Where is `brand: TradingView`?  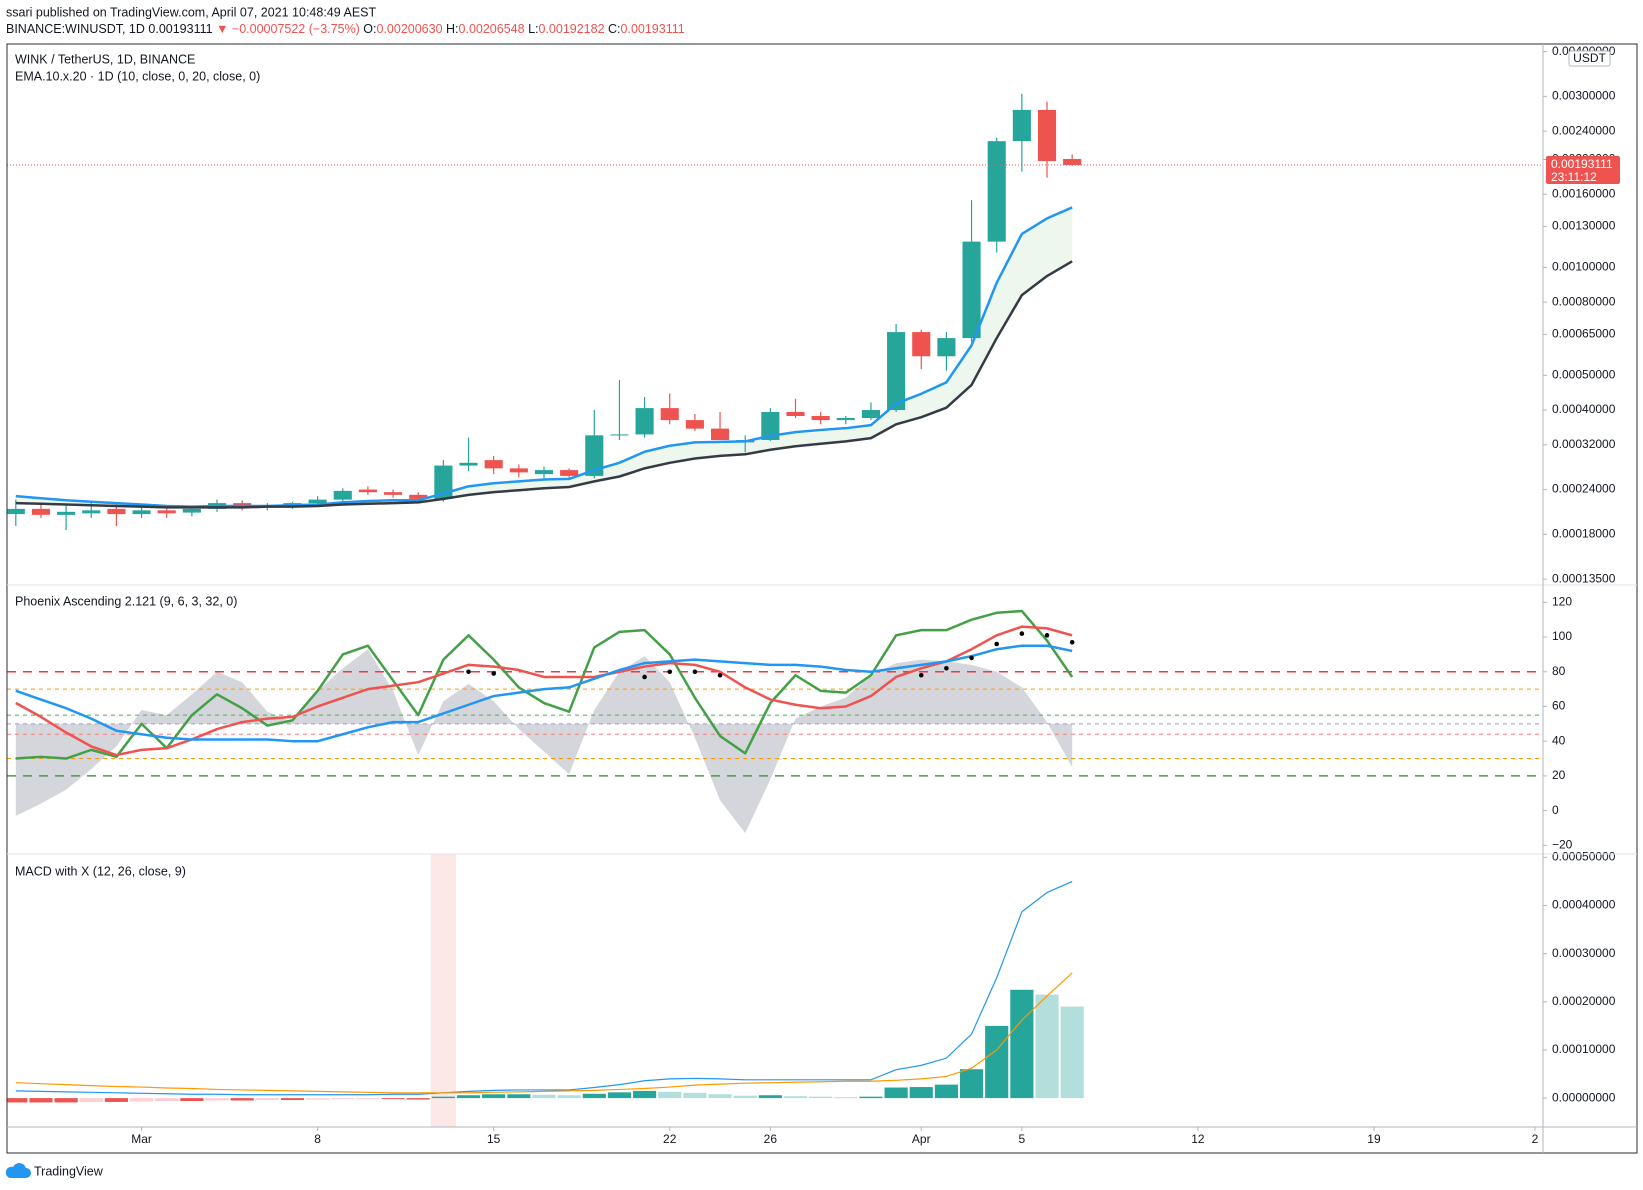 brand: TradingView is located at coordinates (69, 1171).